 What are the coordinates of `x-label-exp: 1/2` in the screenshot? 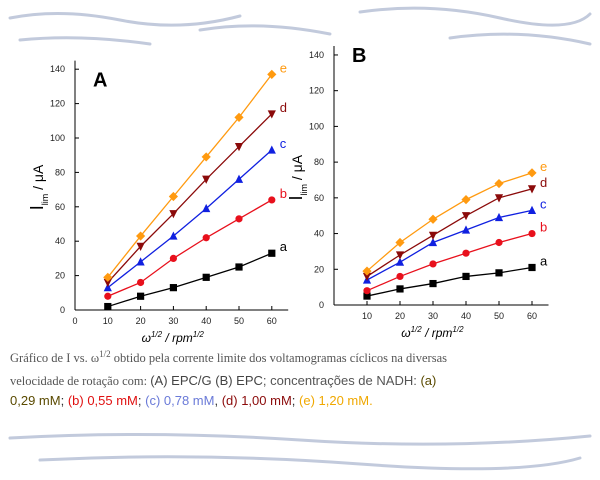 It's located at (157, 334).